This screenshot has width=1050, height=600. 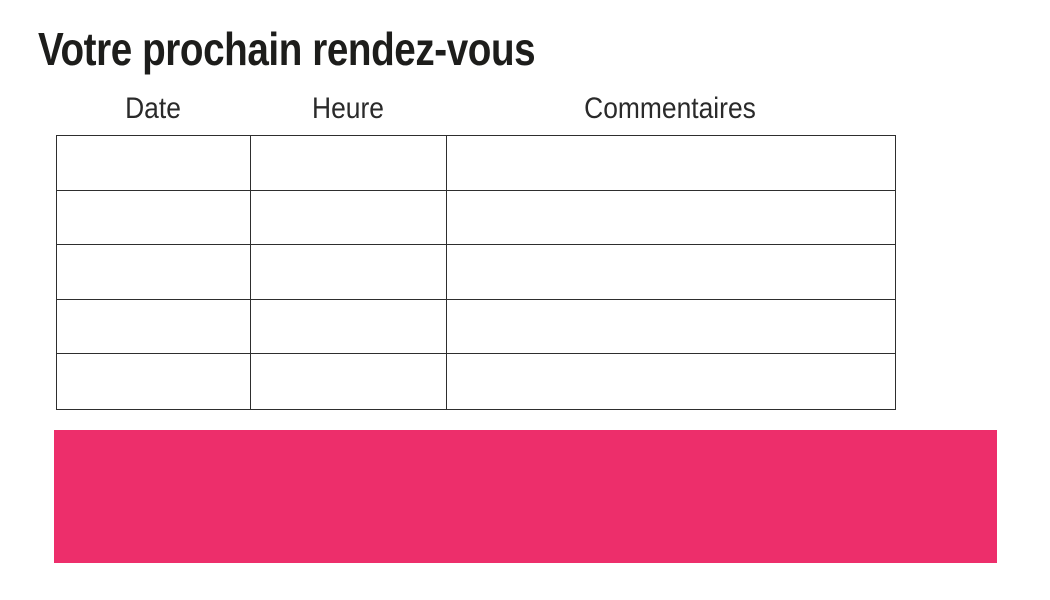 I want to click on page-title: Votre prochain rendez-vous, so click(x=287, y=49).